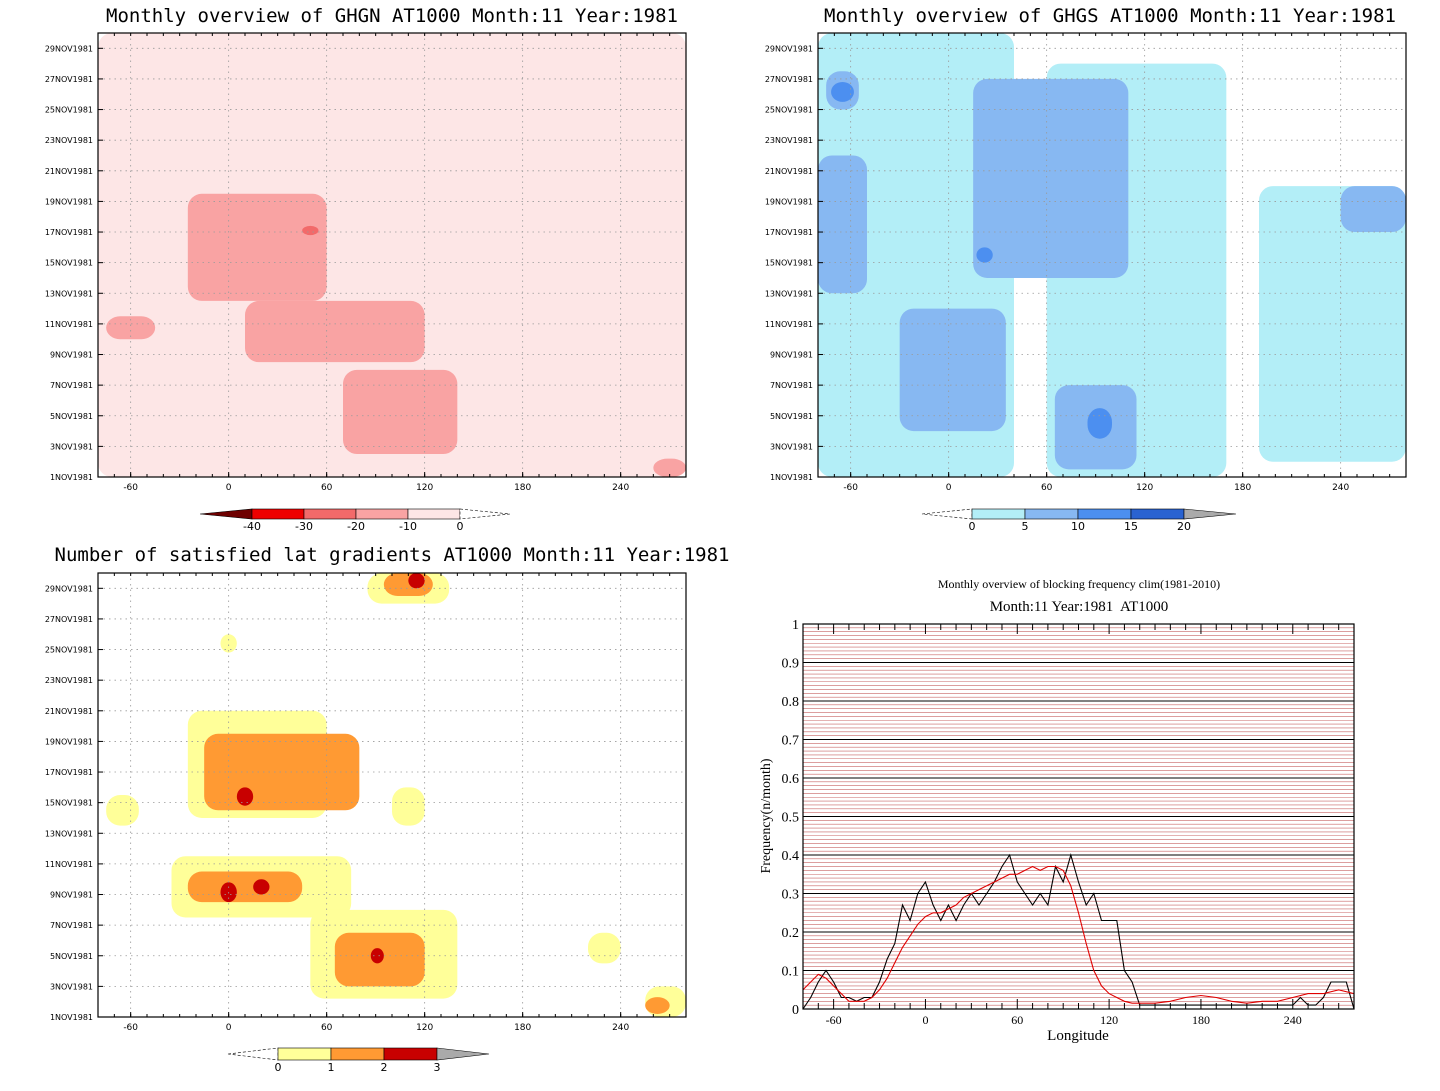  I want to click on freq-y-tick-label: 0.3, so click(791, 895).